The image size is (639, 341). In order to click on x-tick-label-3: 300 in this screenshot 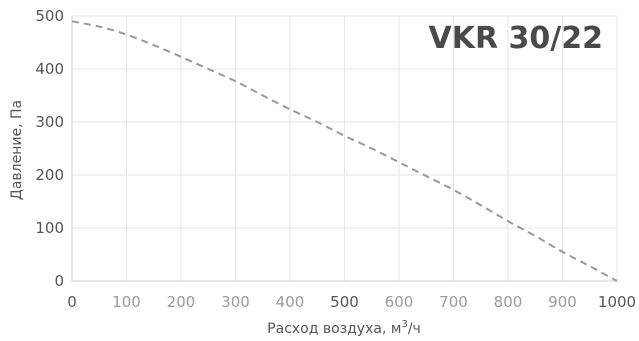, I will do `click(235, 302)`.